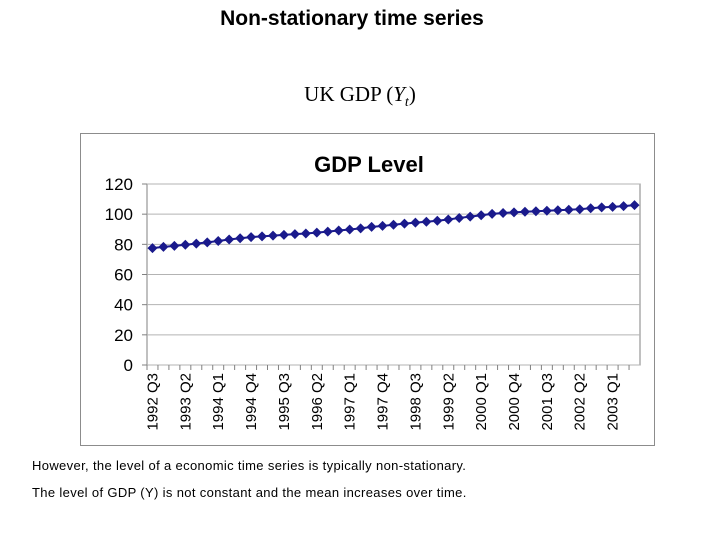  What do you see at coordinates (415, 402) in the screenshot?
I see `x-tick-label: 1998 Q3` at bounding box center [415, 402].